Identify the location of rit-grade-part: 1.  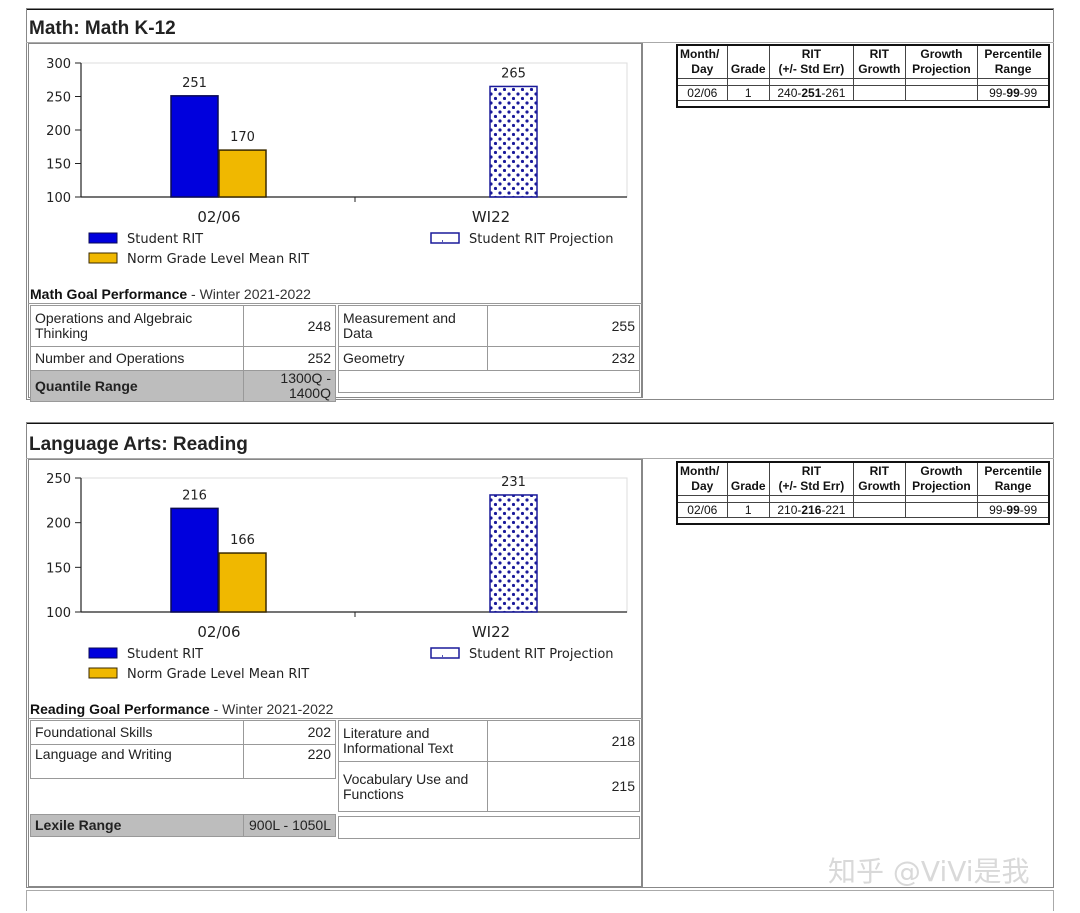
(748, 93).